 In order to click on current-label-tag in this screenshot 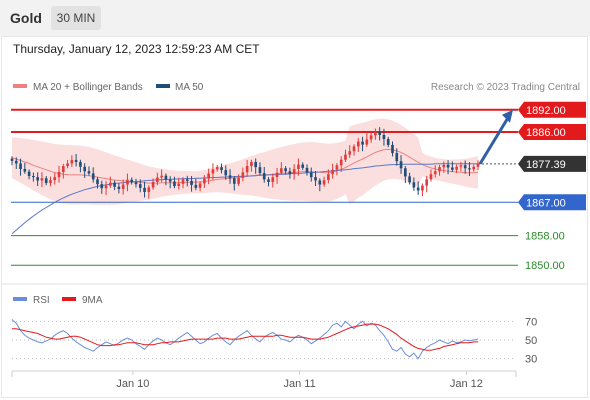, I will do `click(552, 163)`.